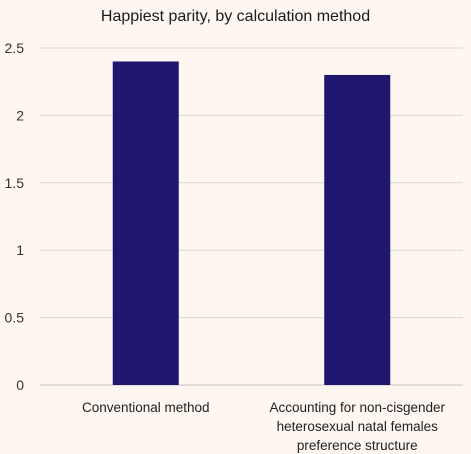 The image size is (471, 454). Describe the element at coordinates (20, 385) in the screenshot. I see `y-tick-label: 0` at that location.